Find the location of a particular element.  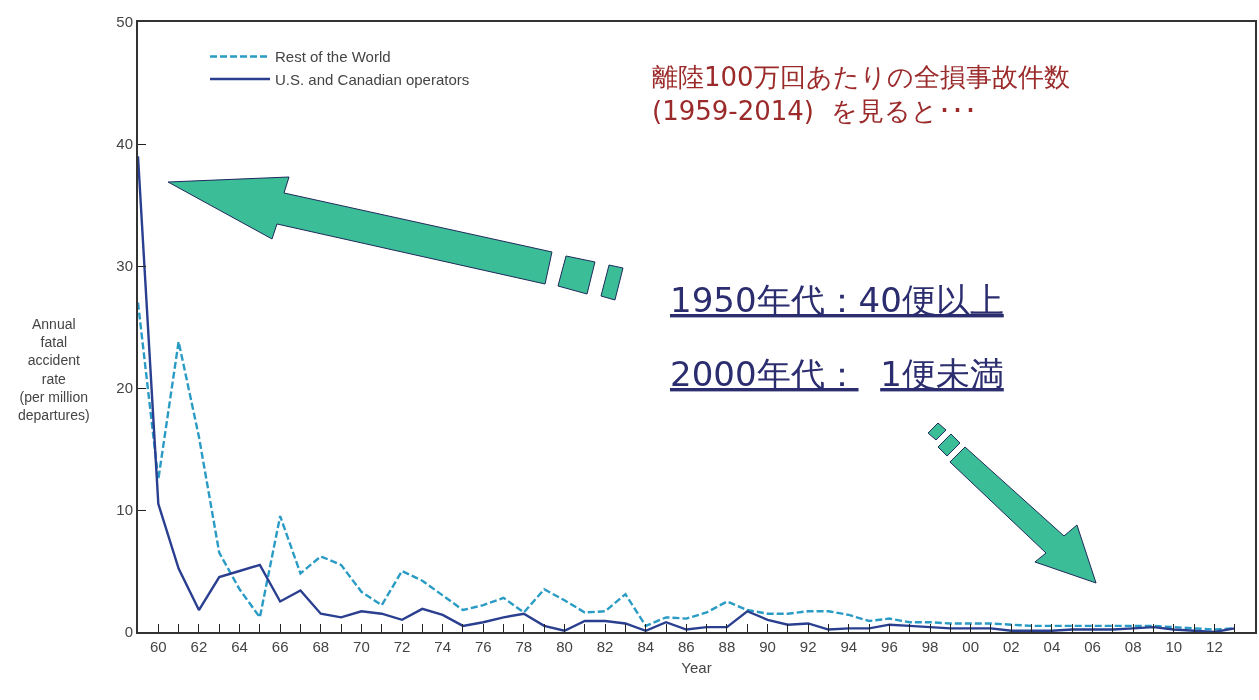

x-tick-label: 96 is located at coordinates (889, 646).